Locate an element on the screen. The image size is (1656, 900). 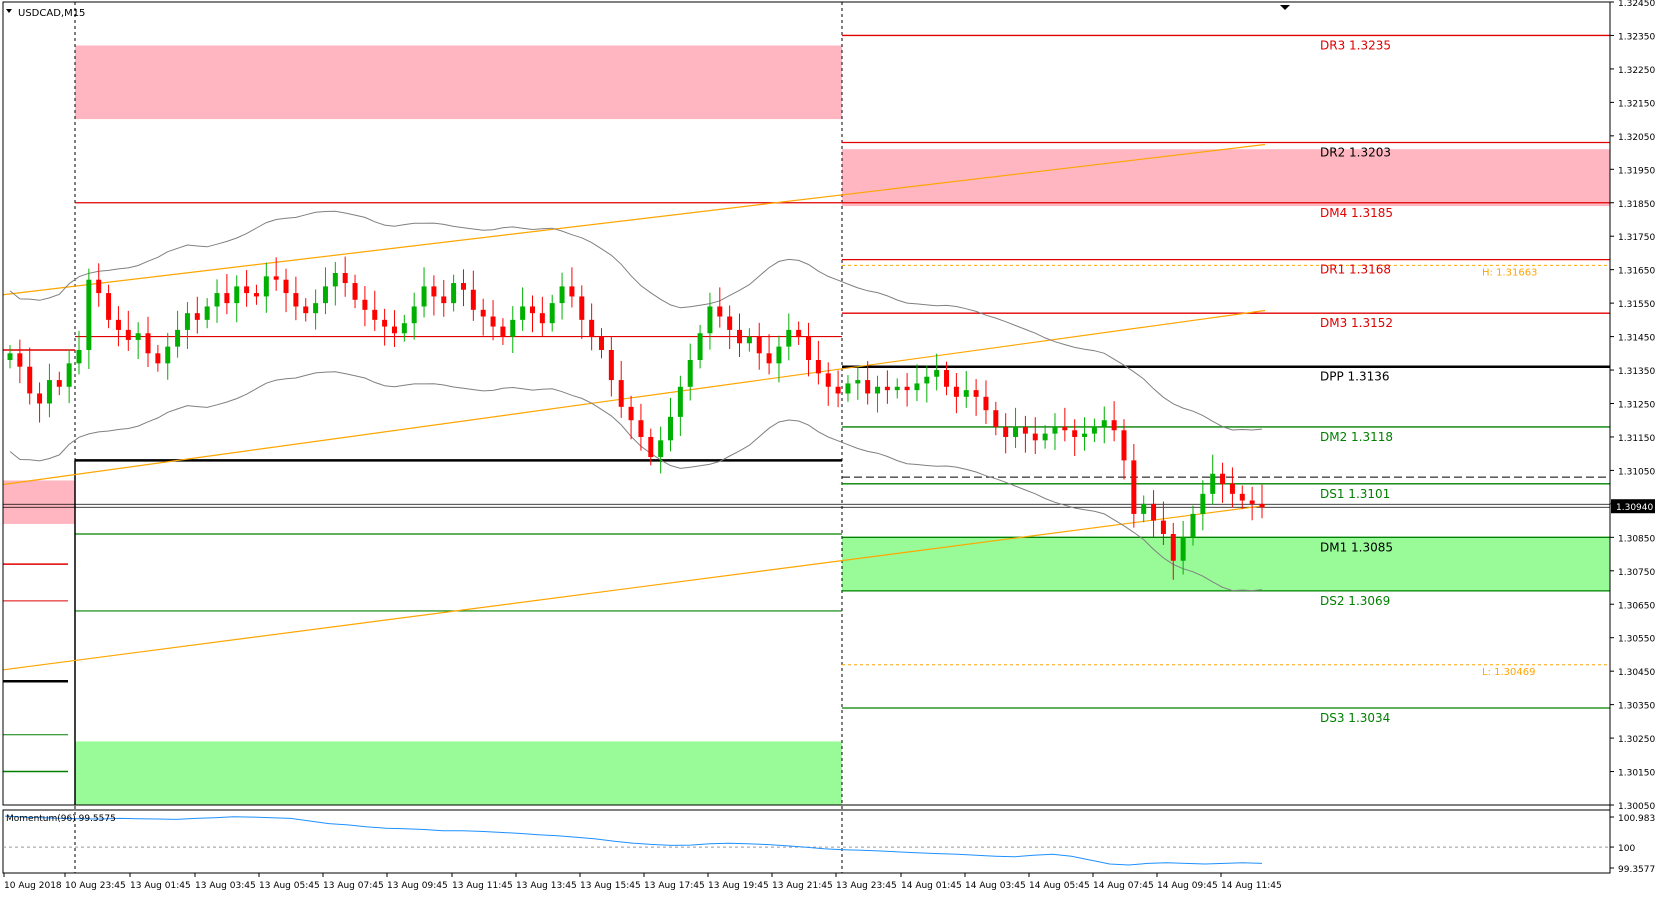
time-tick-label: 13 Aug 07:45 is located at coordinates (353, 886).